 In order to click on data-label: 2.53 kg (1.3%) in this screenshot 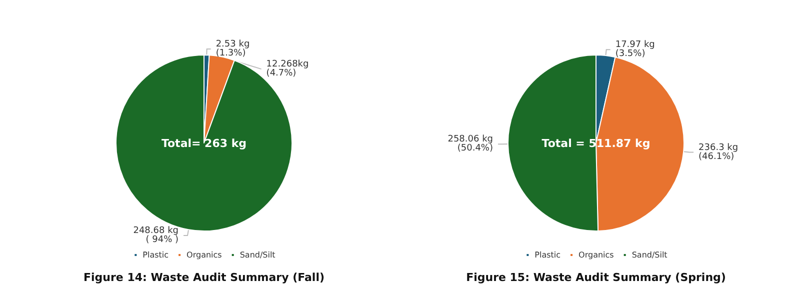, I will do `click(233, 49)`.